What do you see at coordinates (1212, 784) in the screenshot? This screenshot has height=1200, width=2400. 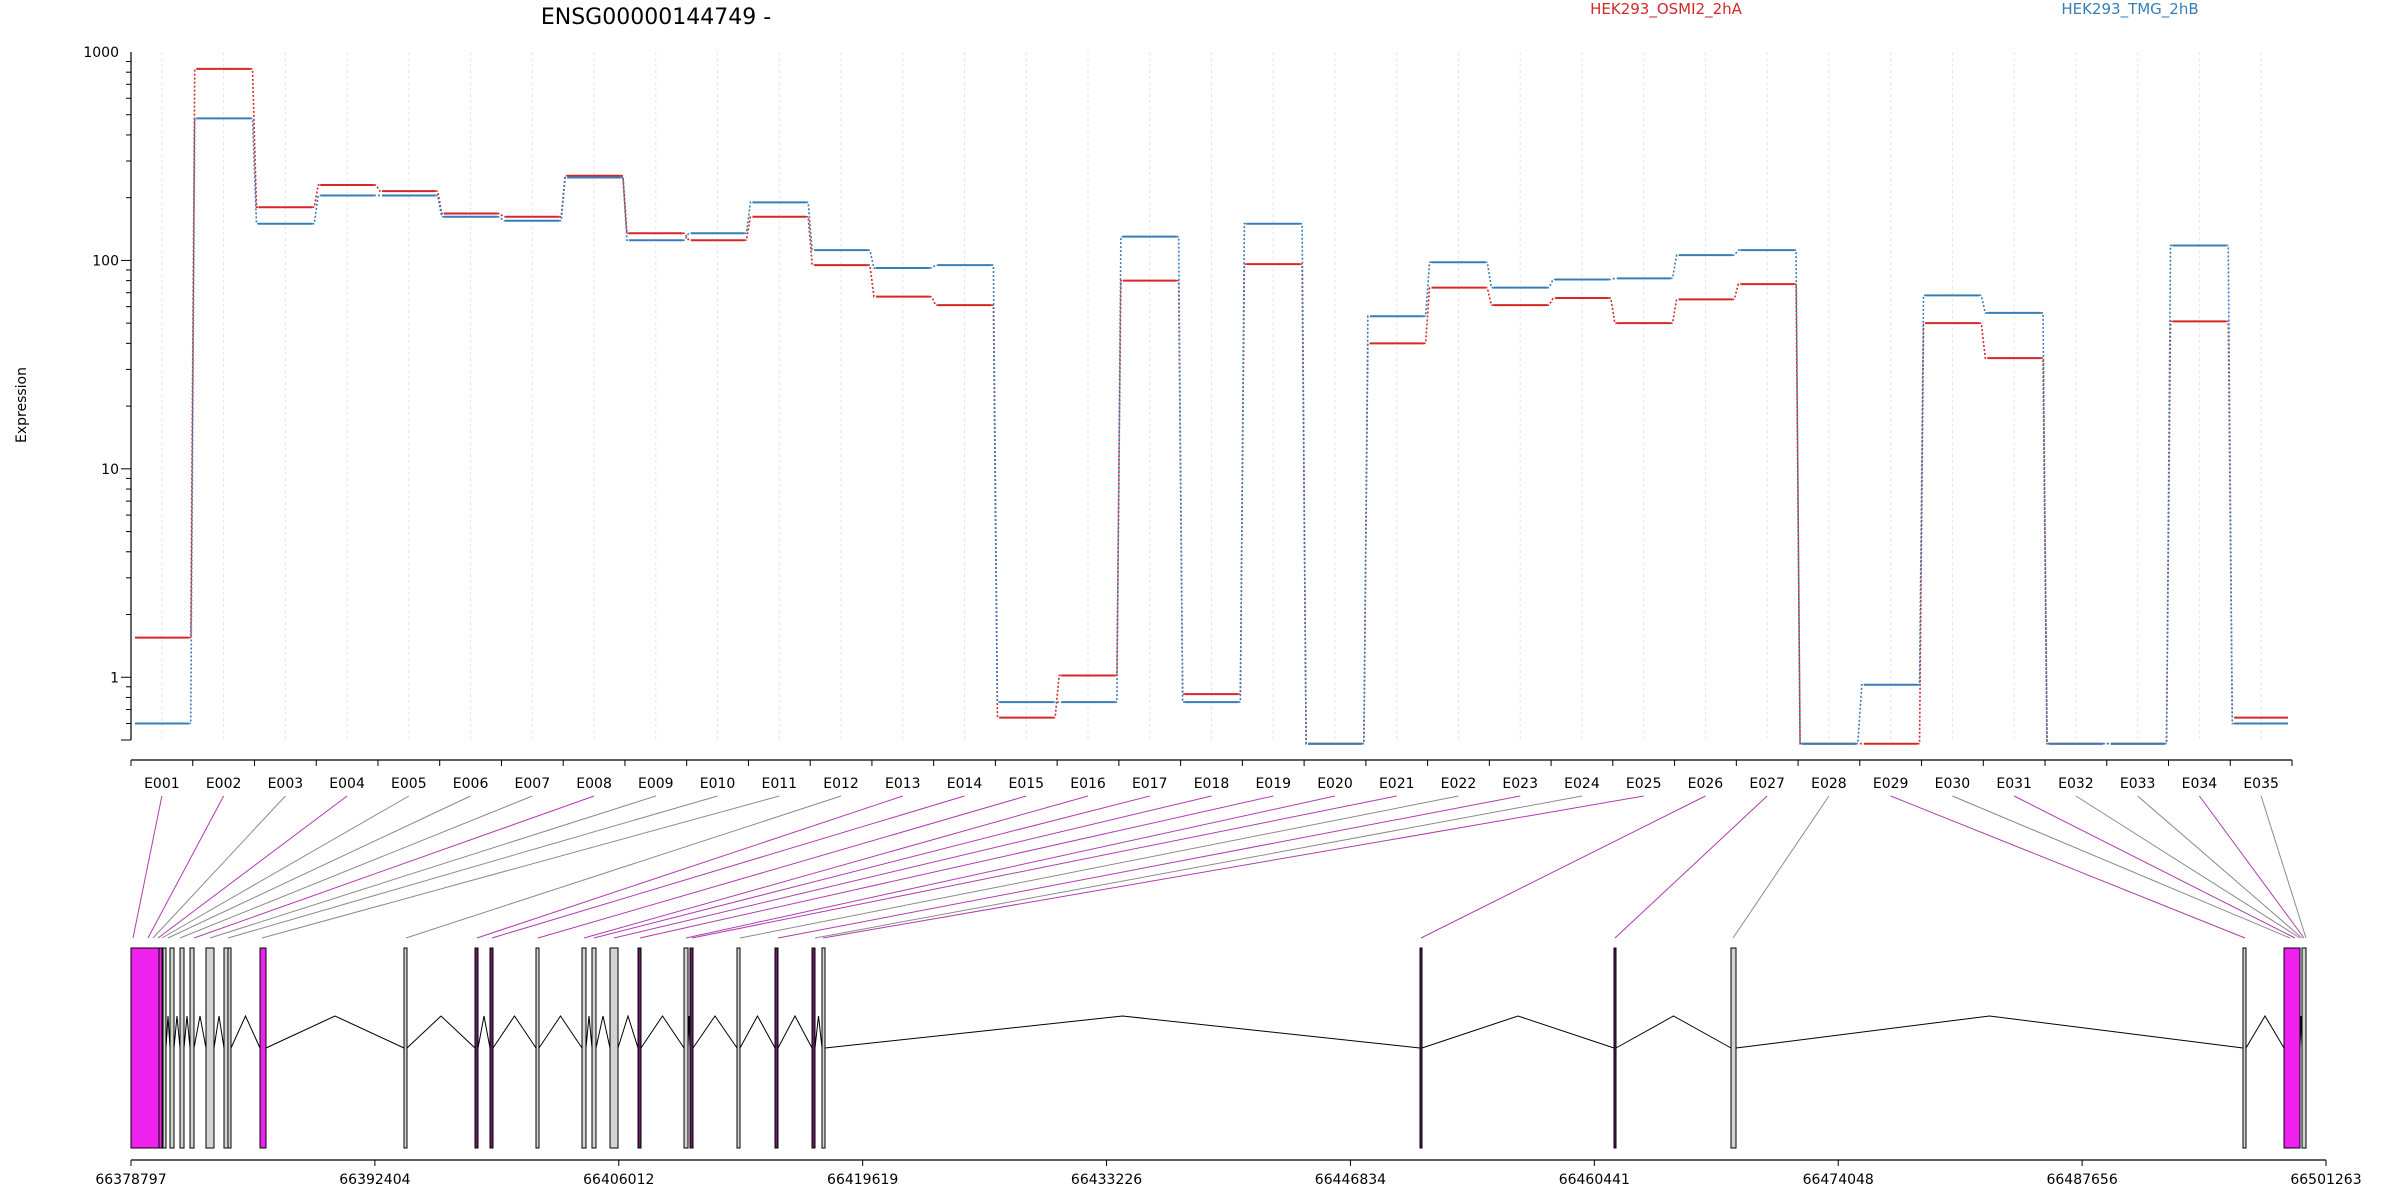 I see `x-tick-label: E018` at bounding box center [1212, 784].